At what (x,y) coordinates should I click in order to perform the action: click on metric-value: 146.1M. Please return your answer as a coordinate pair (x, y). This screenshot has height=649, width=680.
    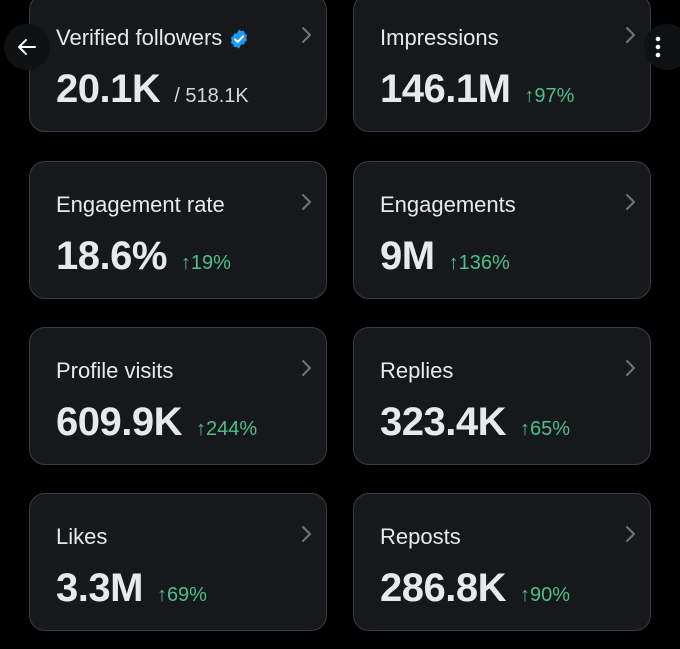
    Looking at the image, I should click on (445, 89).